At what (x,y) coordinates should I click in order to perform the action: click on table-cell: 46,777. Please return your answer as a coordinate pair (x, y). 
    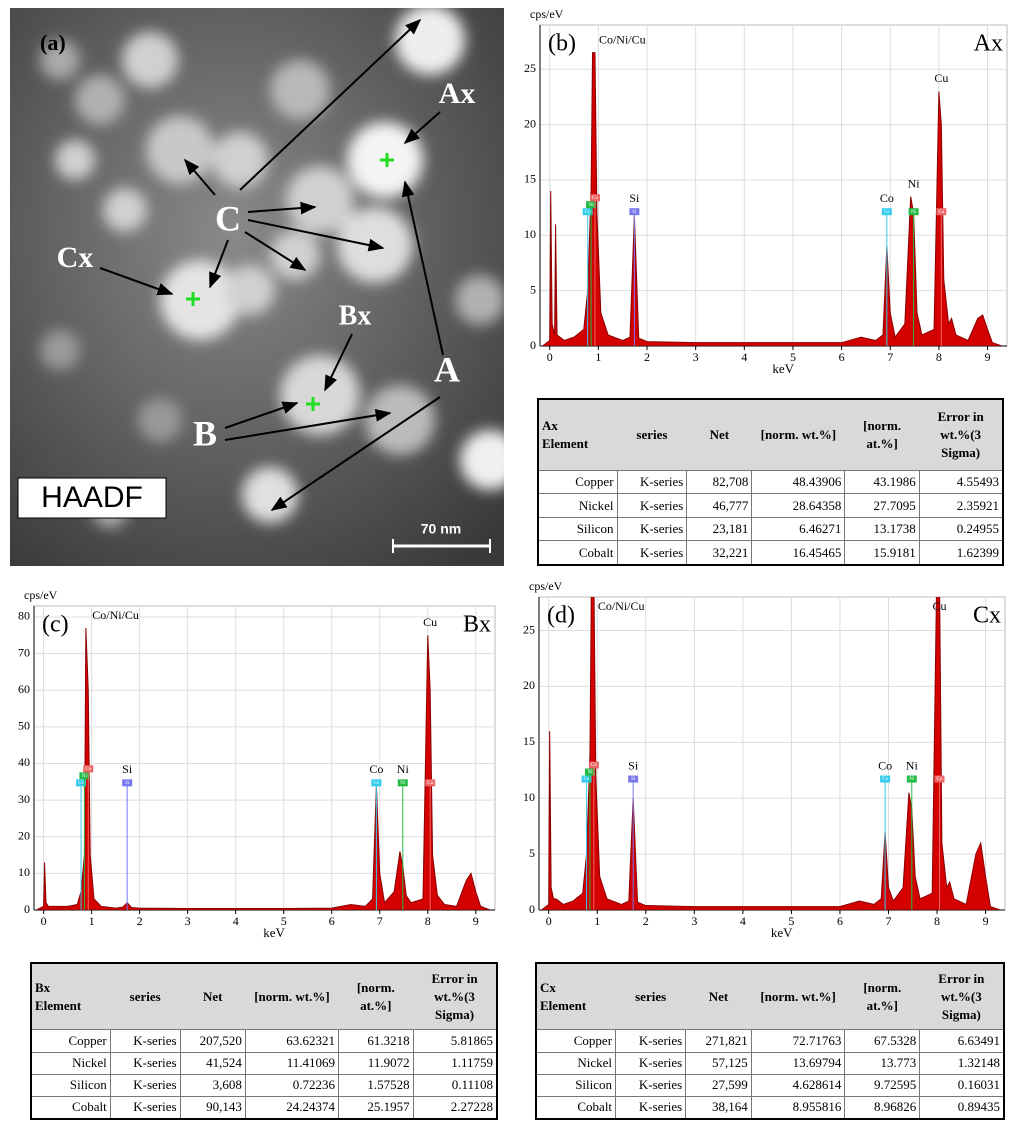
    Looking at the image, I should click on (719, 505).